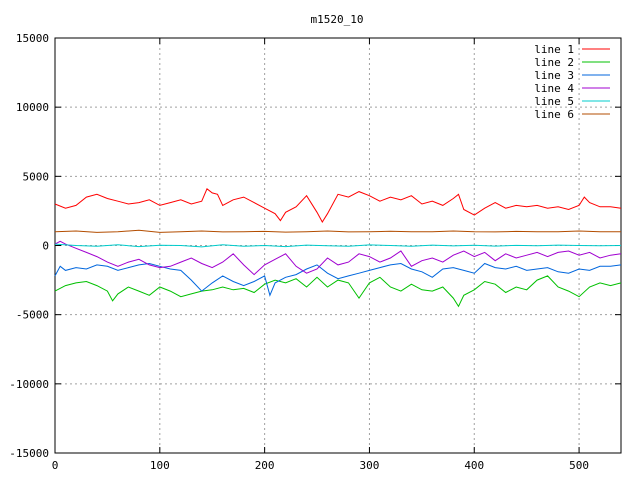 The image size is (640, 480). I want to click on legend-label: line 5, so click(554, 101).